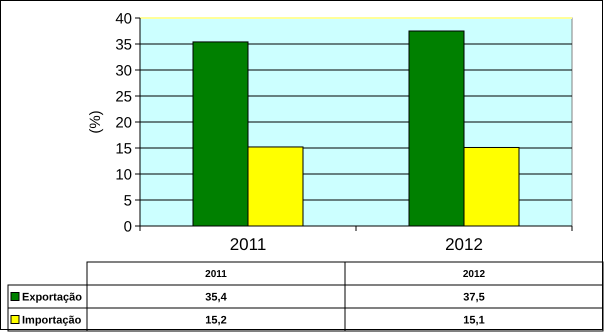 Image resolution: width=605 pixels, height=332 pixels. What do you see at coordinates (123, 97) in the screenshot?
I see `y-tick-label: 25` at bounding box center [123, 97].